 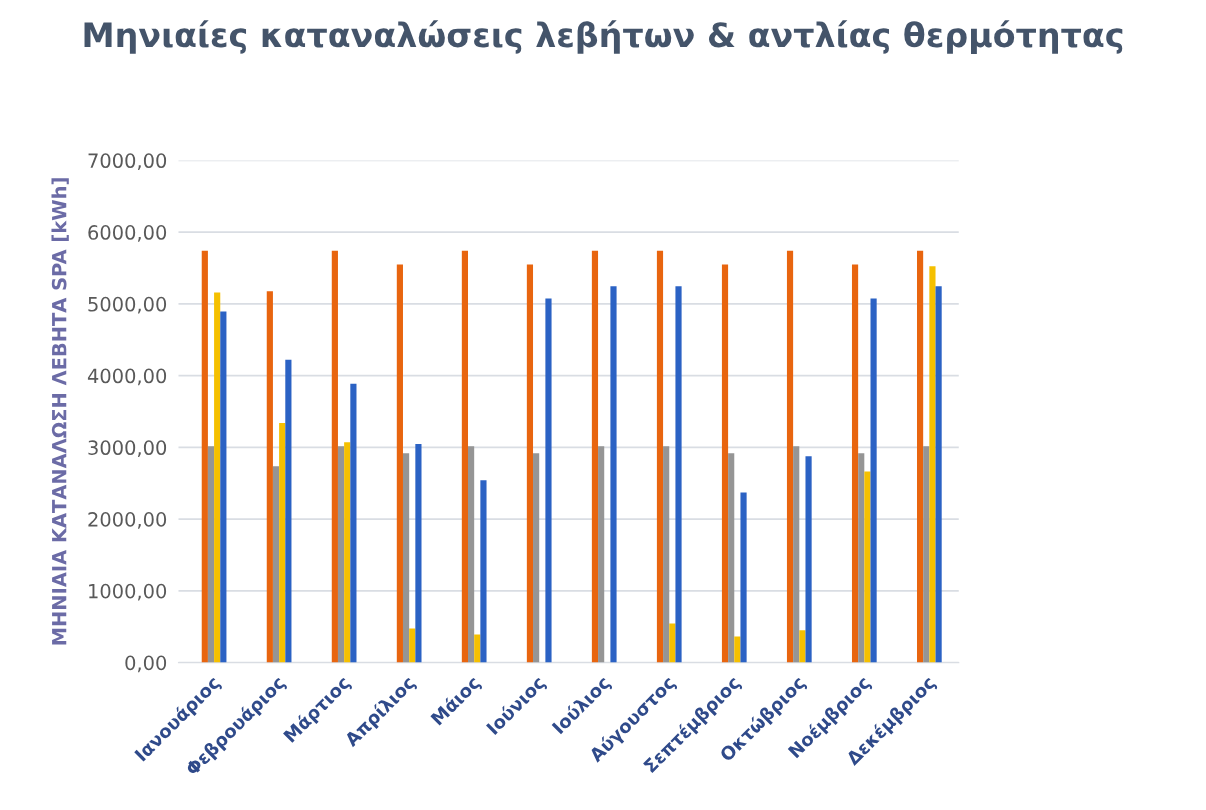 I want to click on y-tick-label: 3000,00, so click(x=127, y=448).